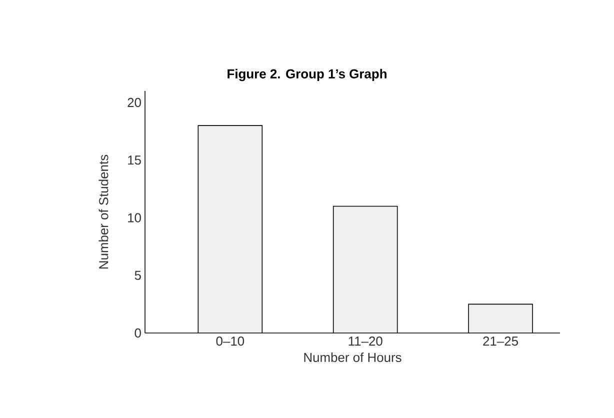 The image size is (614, 418). What do you see at coordinates (134, 160) in the screenshot?
I see `y-tick-label: 15` at bounding box center [134, 160].